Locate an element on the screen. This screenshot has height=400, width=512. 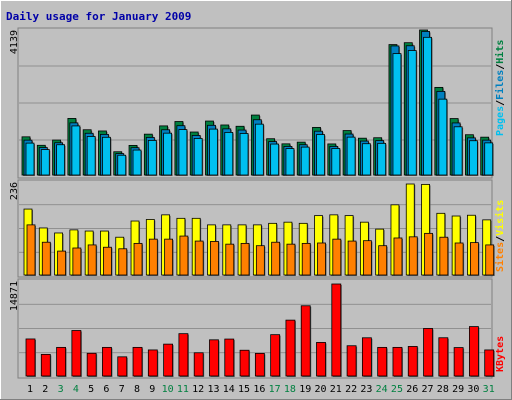
day-label: 29 is located at coordinates (458, 389).